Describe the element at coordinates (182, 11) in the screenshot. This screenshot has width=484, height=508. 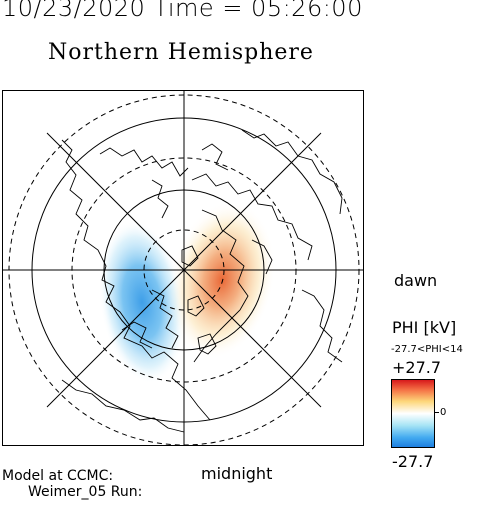
I see `timestamp-title: 10/23/2020 Time = 05:26:00` at that location.